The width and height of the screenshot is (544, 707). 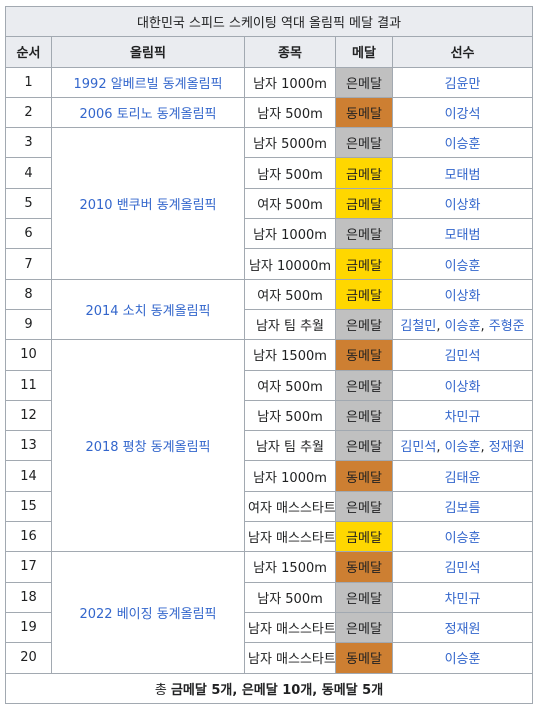 I want to click on total-prefix: 총, so click(x=162, y=690).